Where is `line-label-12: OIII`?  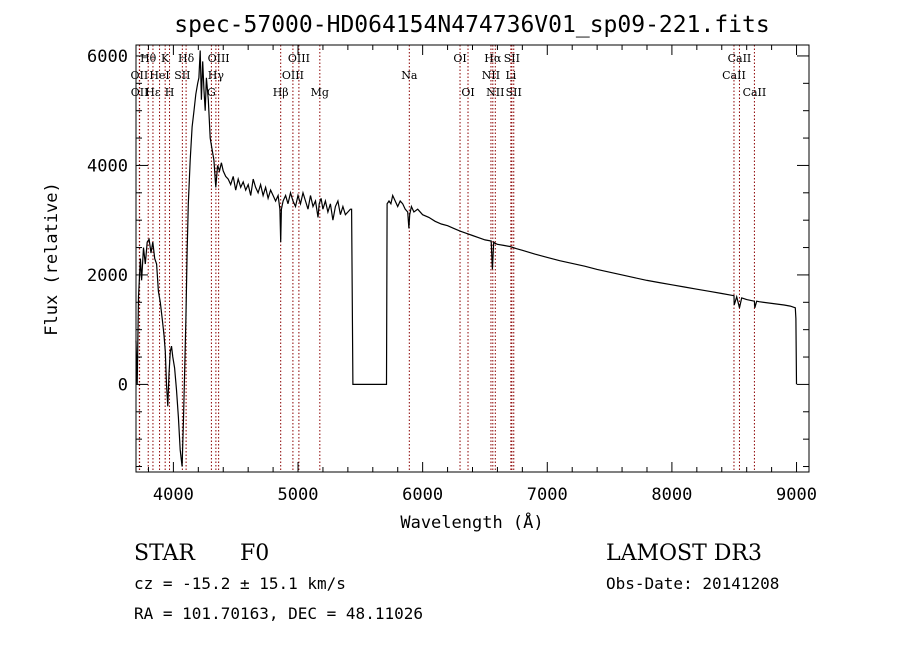 line-label-12: OIII is located at coordinates (299, 58).